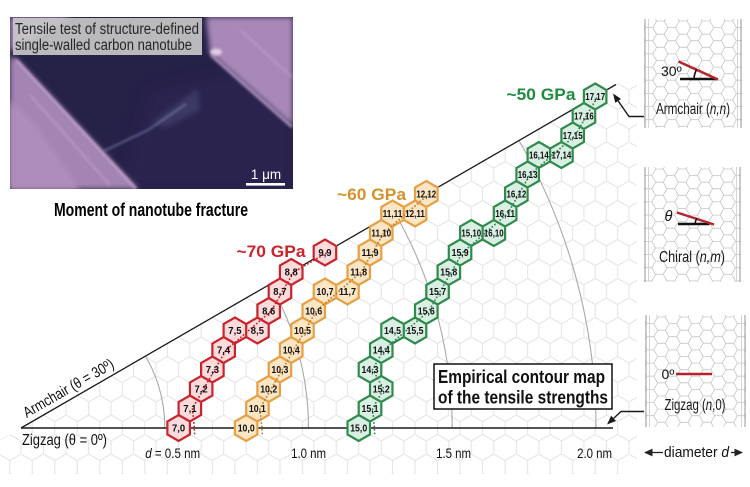 The height and width of the screenshot is (487, 750). Describe the element at coordinates (292, 273) in the screenshot. I see `svg-text: 8,8` at that location.